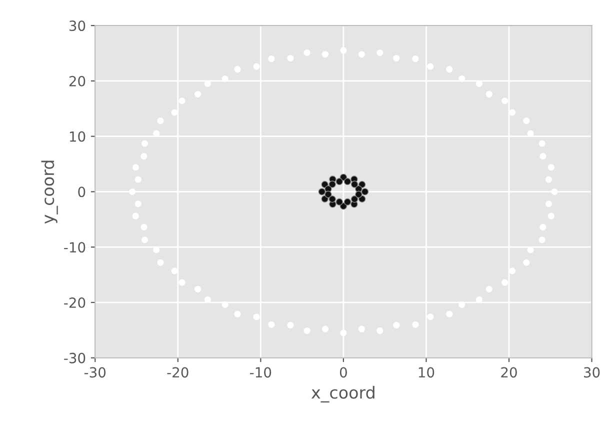 The height and width of the screenshot is (426, 602). I want to click on y-tick-label: -20, so click(75, 302).